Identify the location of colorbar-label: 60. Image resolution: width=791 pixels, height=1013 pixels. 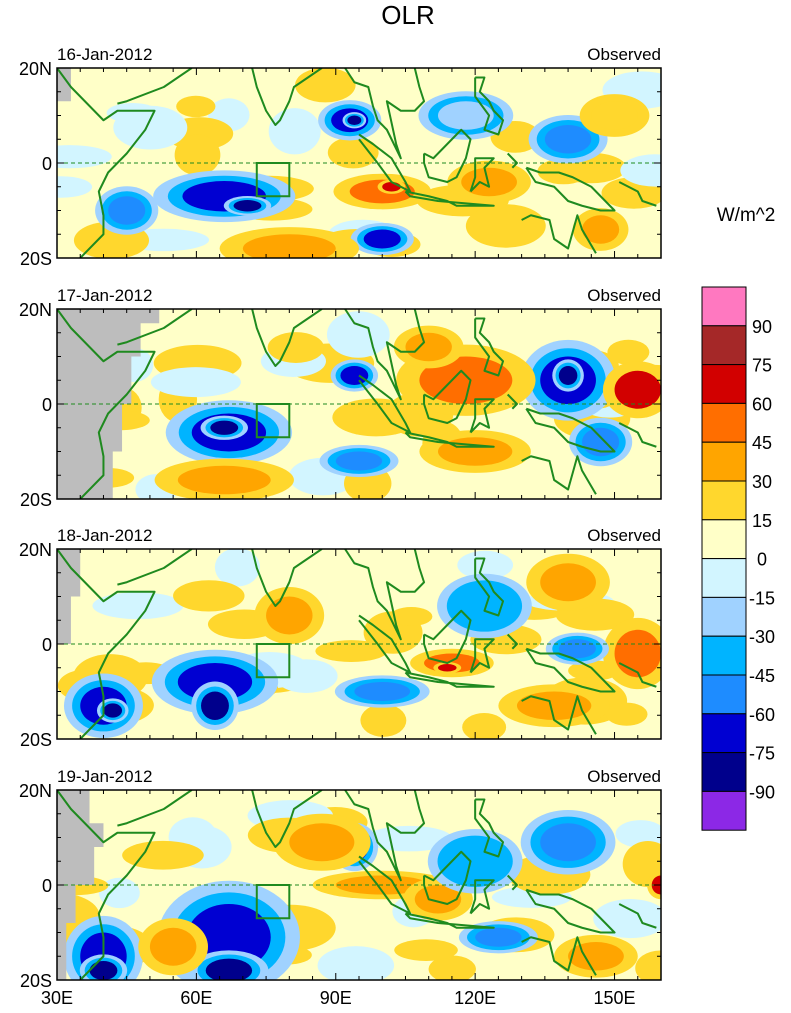
(762, 404).